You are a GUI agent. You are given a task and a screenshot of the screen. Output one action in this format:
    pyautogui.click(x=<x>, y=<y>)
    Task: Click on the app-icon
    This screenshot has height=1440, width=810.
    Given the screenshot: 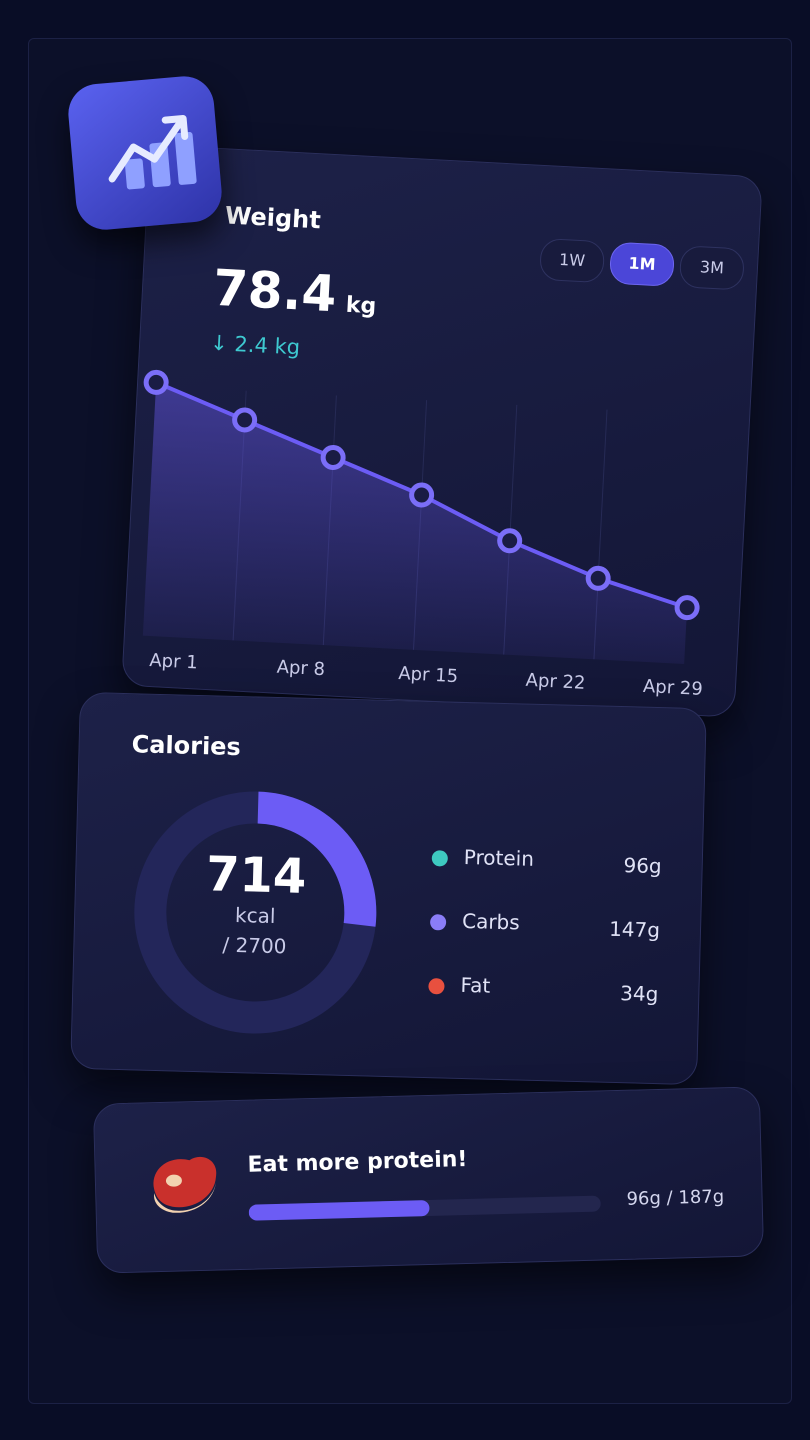 What is the action you would take?
    pyautogui.click(x=145, y=153)
    